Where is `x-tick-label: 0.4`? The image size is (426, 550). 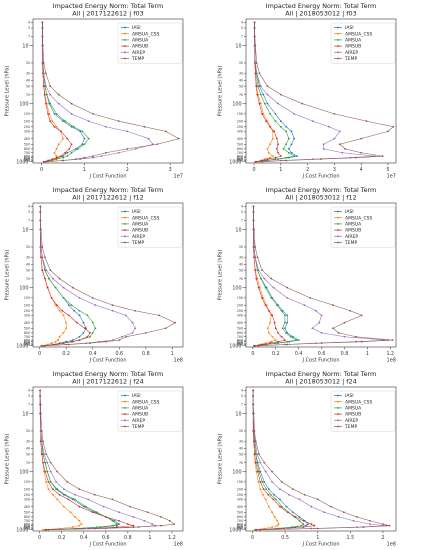
x-tick-label: 0.4 is located at coordinates (84, 538).